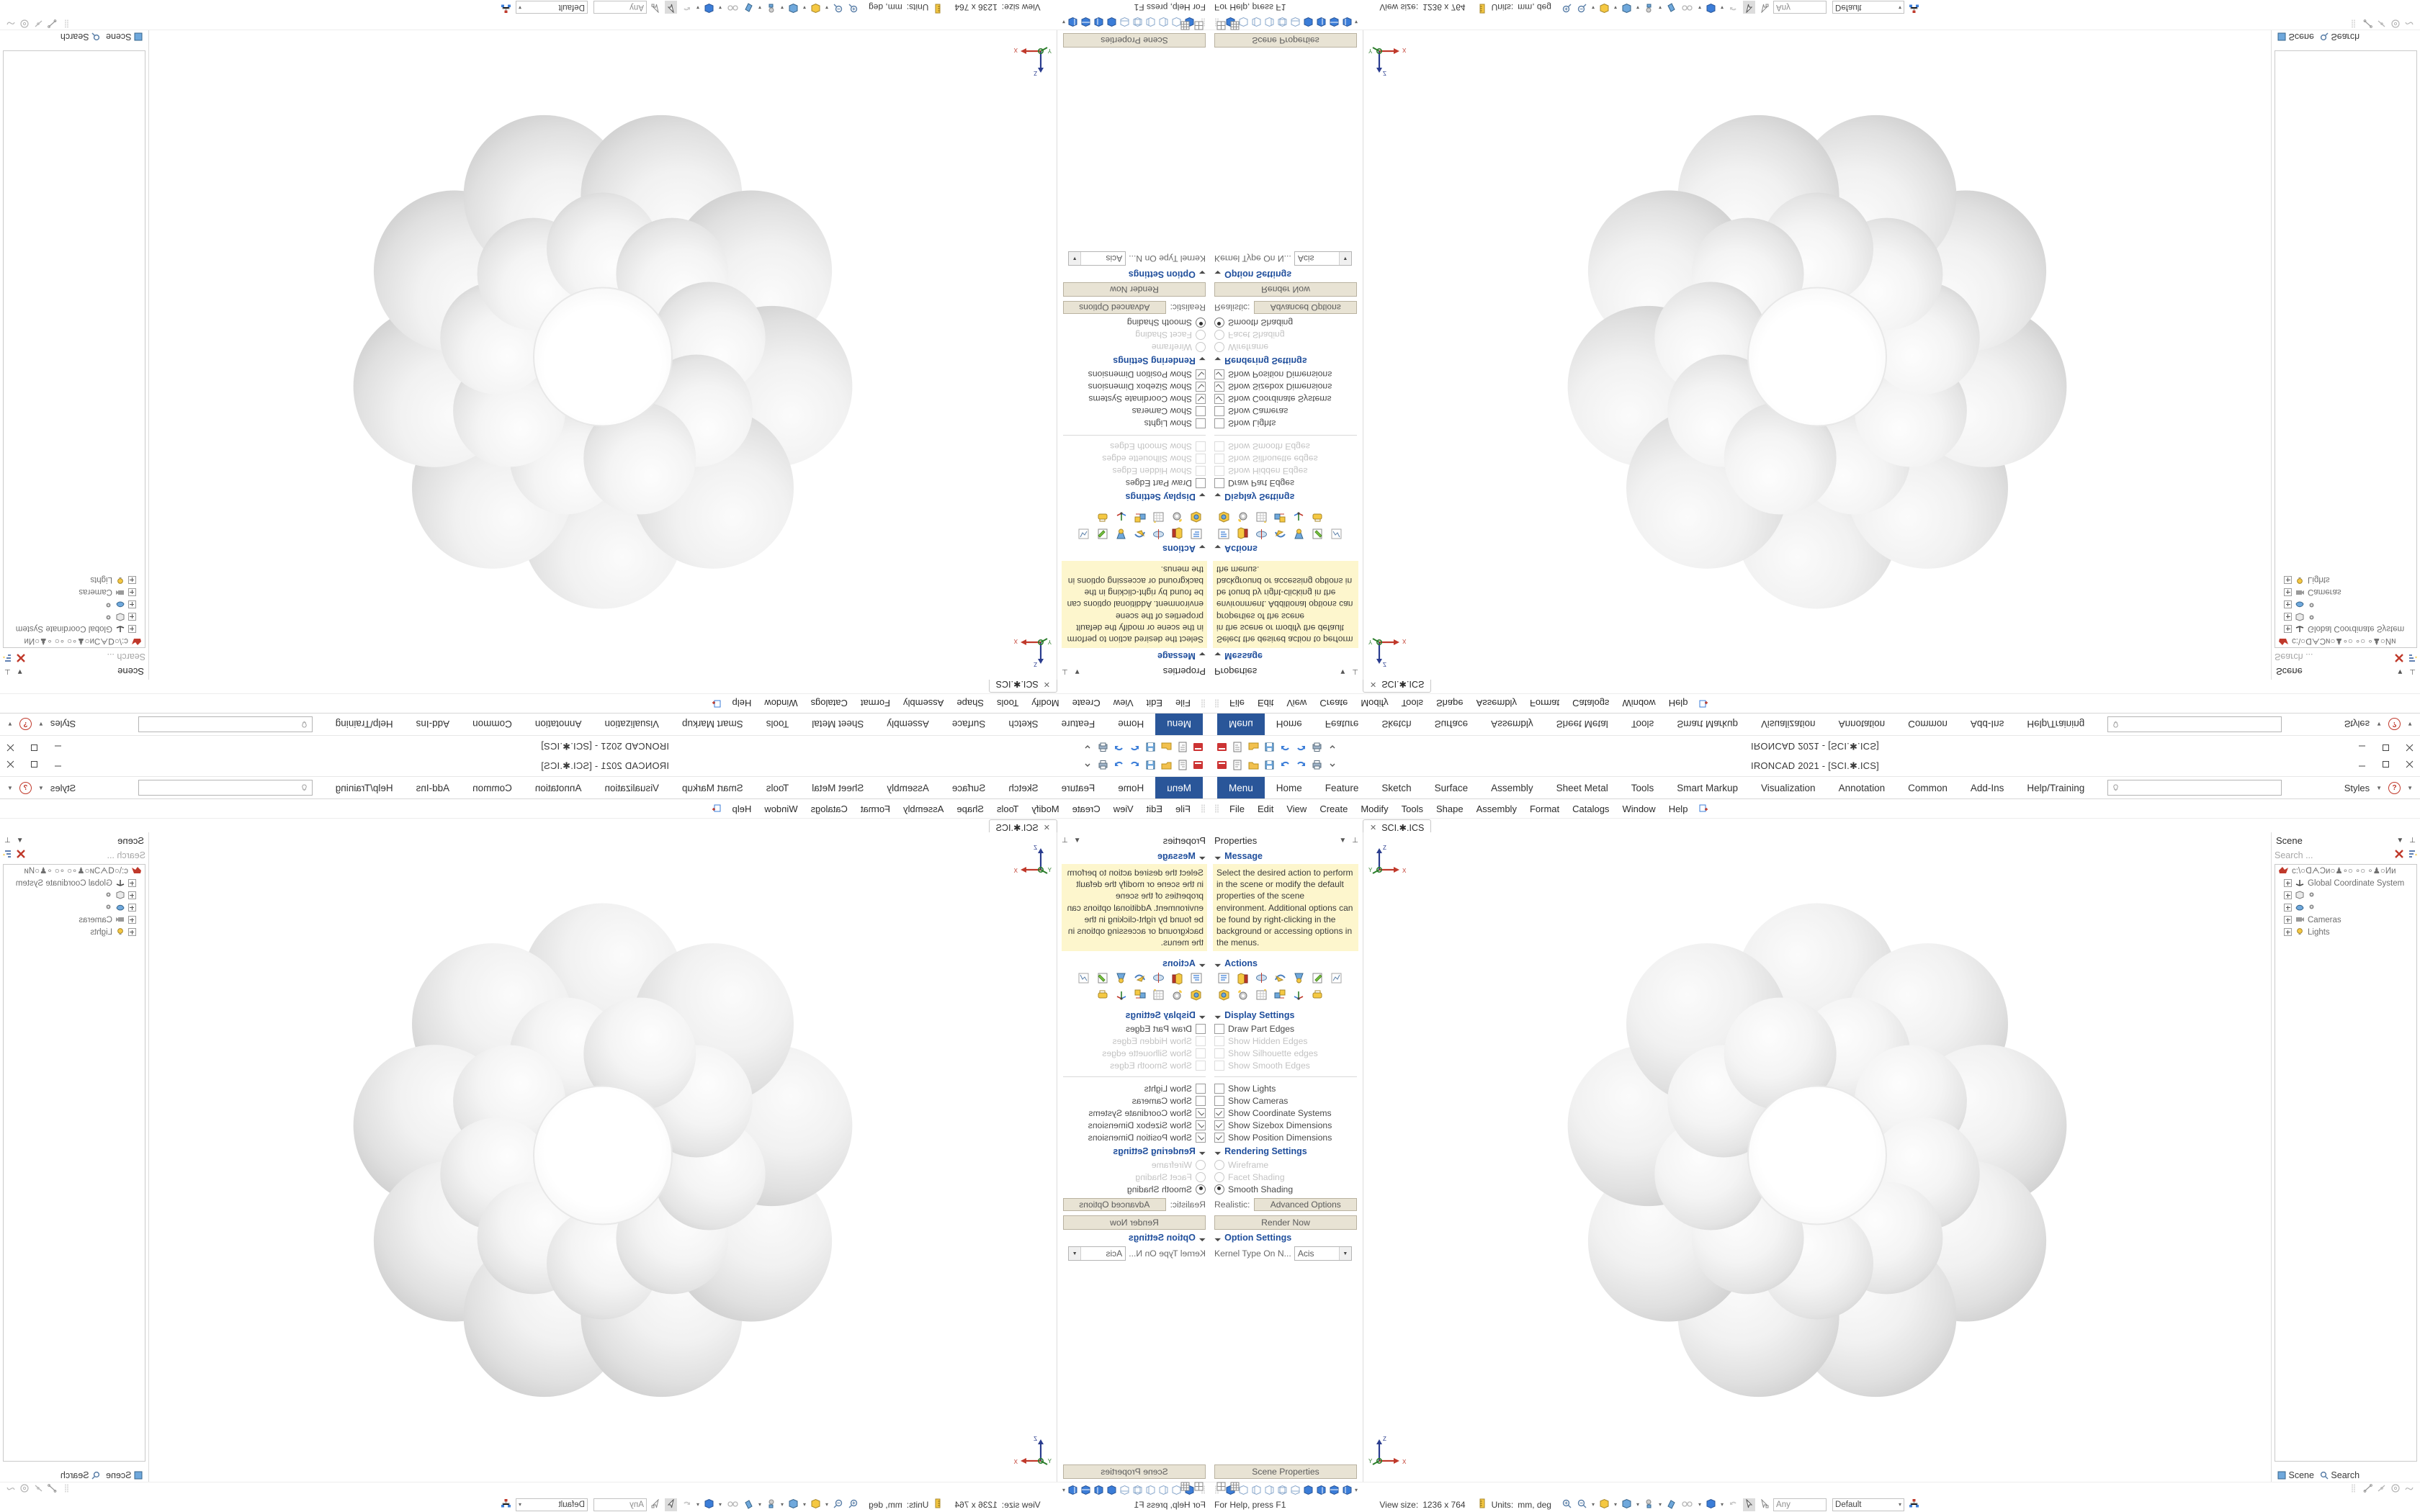 Image resolution: width=2420 pixels, height=1512 pixels. I want to click on ribbon-right-controls: Styles ▼ ? ▼, so click(38, 787).